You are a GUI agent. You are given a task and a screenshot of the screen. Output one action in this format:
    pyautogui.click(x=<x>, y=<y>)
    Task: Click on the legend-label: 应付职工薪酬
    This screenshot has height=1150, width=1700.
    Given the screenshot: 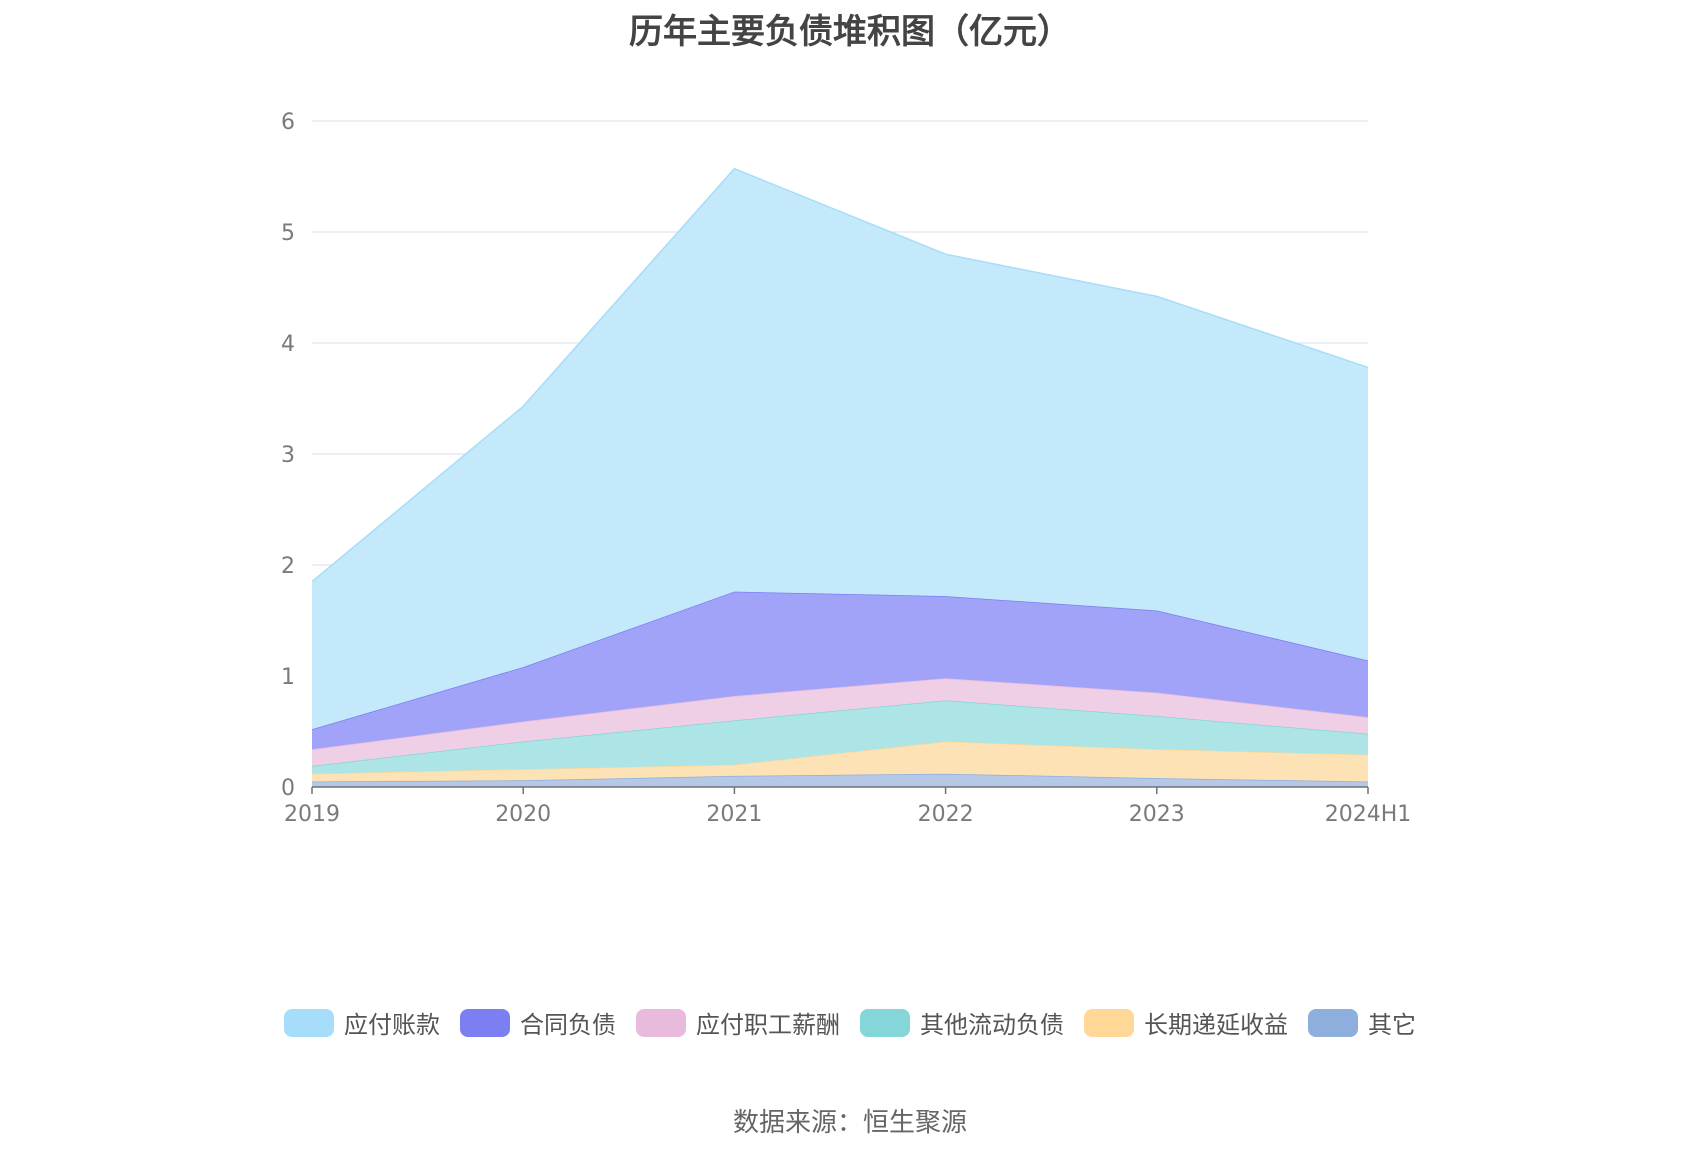 What is the action you would take?
    pyautogui.click(x=768, y=1025)
    